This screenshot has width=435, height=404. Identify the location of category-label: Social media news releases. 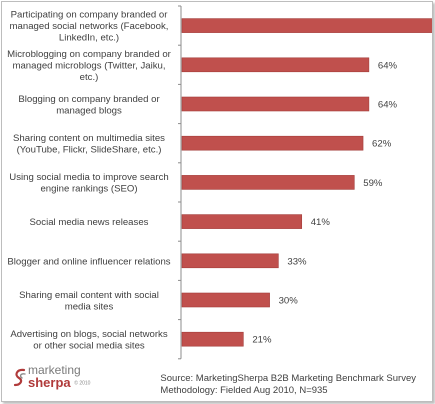
(89, 222).